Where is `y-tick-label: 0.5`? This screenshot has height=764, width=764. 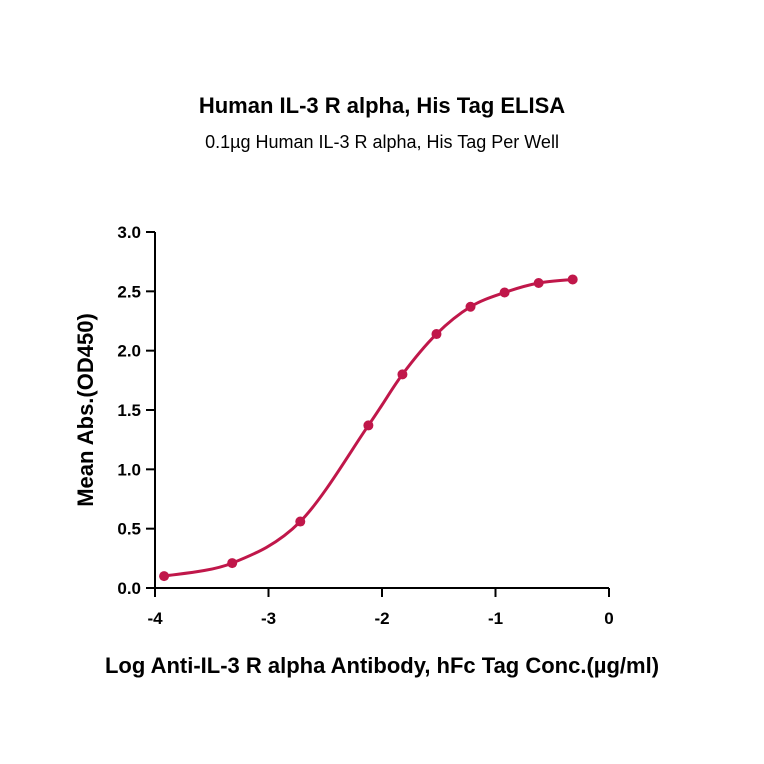 y-tick-label: 0.5 is located at coordinates (129, 529).